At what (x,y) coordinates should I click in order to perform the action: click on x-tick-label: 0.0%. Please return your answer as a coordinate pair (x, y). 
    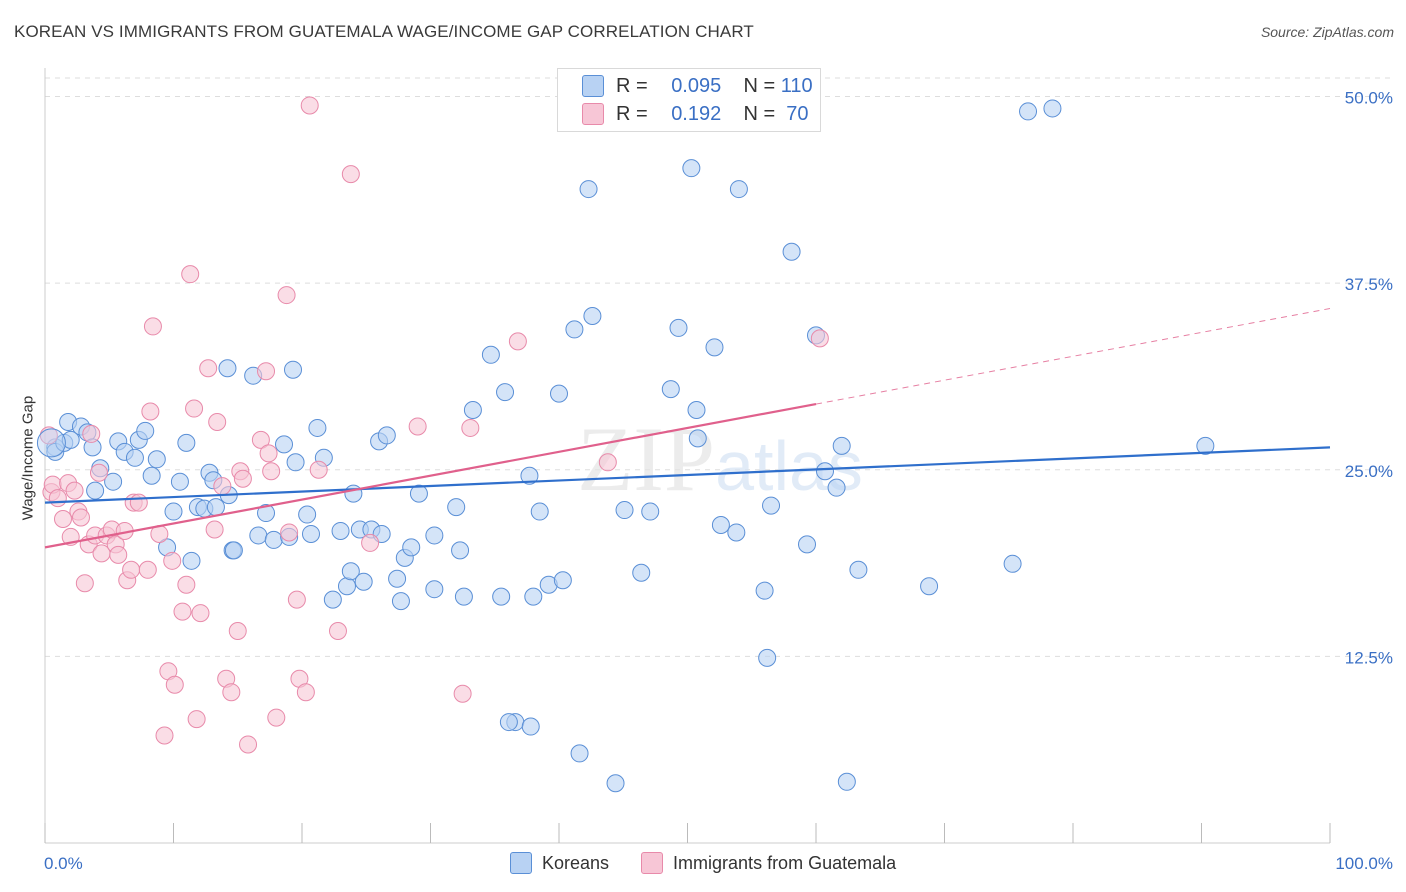
    Looking at the image, I should click on (63, 863).